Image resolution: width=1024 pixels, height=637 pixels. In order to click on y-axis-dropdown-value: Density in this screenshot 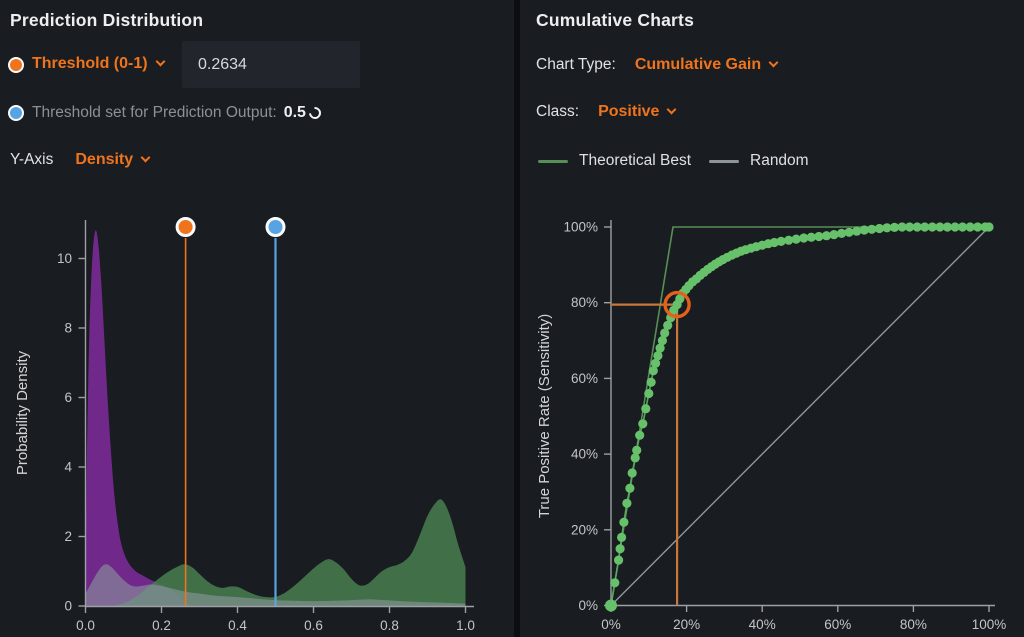, I will do `click(104, 159)`.